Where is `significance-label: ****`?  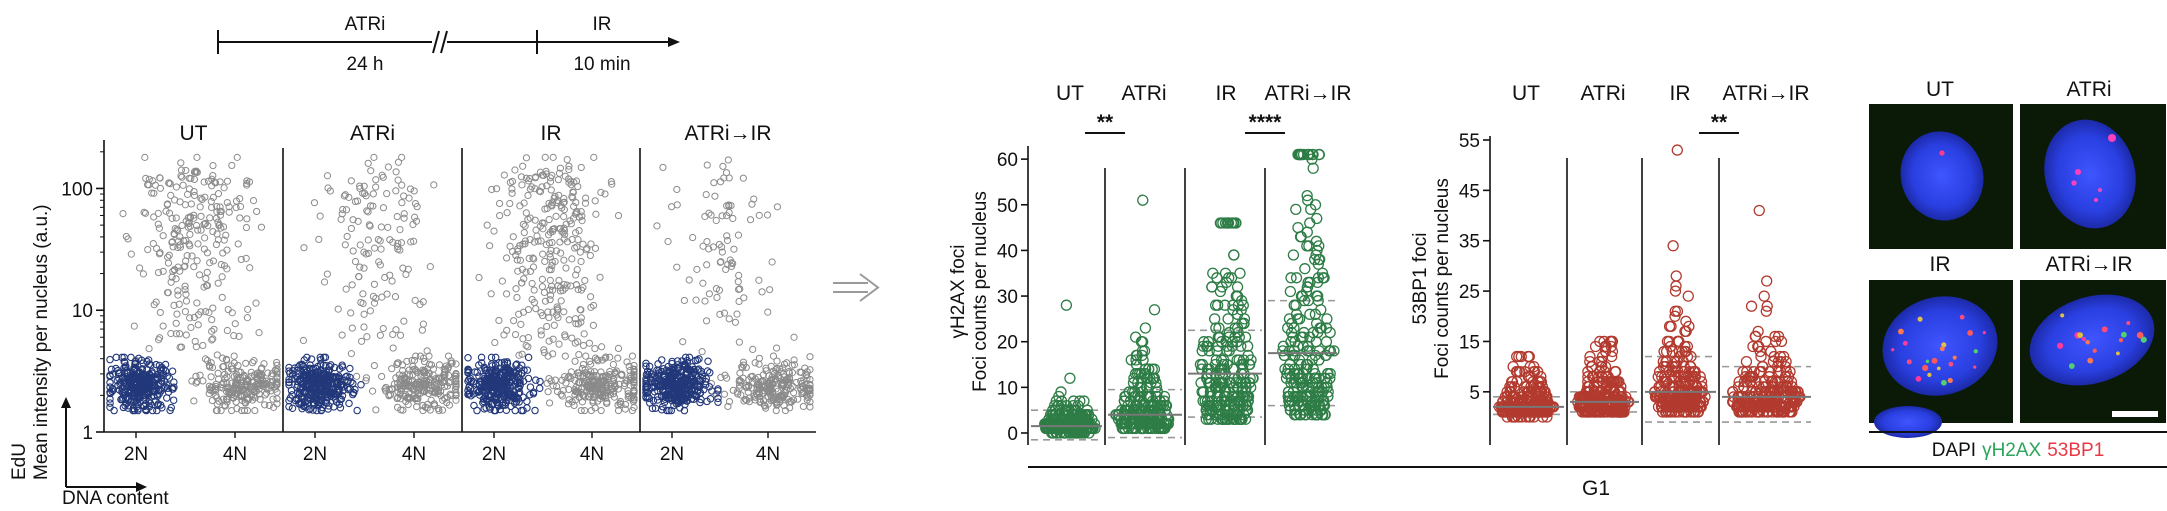
significance-label: **** is located at coordinates (1266, 122).